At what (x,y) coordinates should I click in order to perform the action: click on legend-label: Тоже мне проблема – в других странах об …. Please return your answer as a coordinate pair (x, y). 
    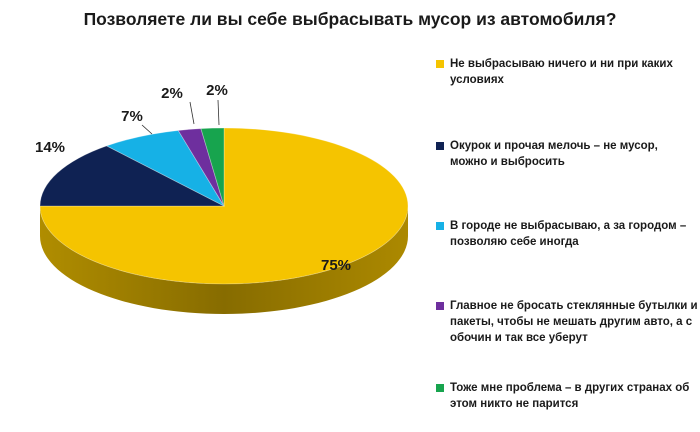
    Looking at the image, I should click on (570, 396).